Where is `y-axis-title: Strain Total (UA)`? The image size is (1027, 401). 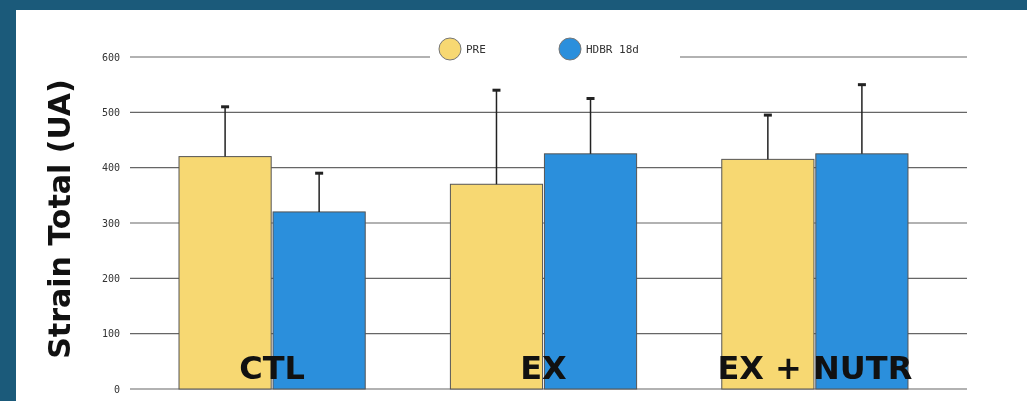 y-axis-title: Strain Total (UA) is located at coordinates (59, 219).